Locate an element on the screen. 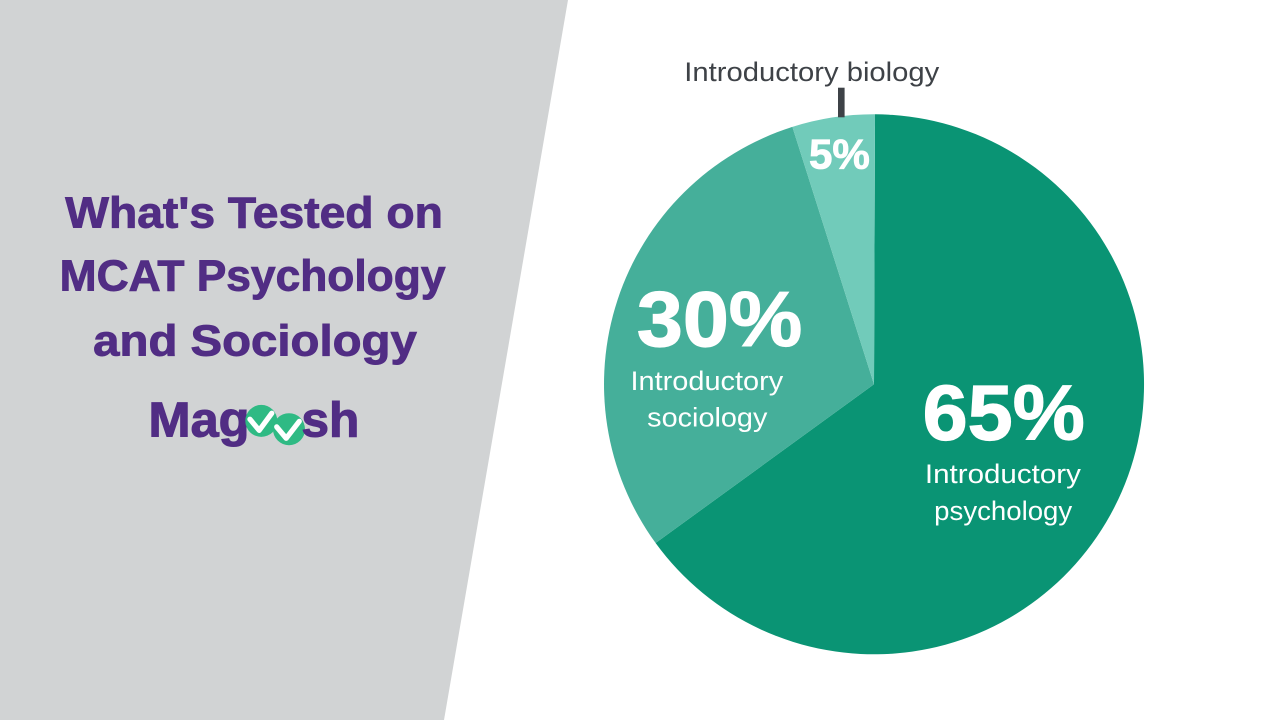 Image resolution: width=1280 pixels, height=720 pixels. svg-text: MCAT Psychology is located at coordinates (253, 276).